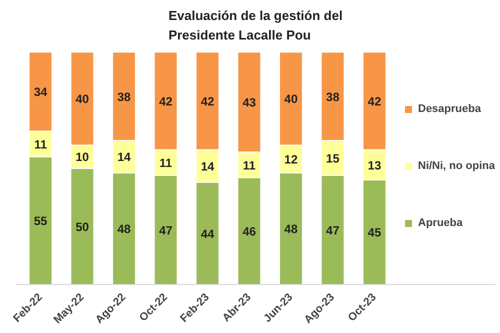 This screenshot has width=500, height=333. I want to click on data-label: 13, so click(375, 165).